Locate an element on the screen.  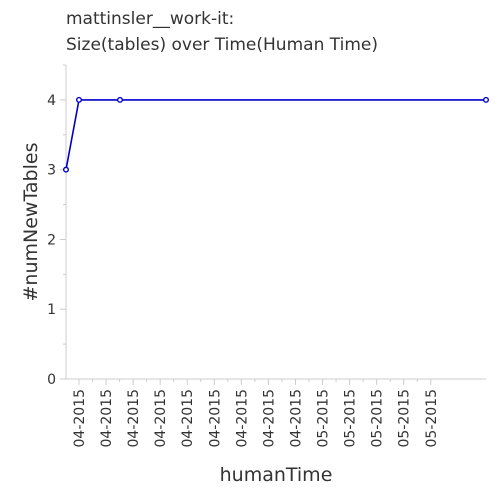
y-tick-label: 4 is located at coordinates (51, 101).